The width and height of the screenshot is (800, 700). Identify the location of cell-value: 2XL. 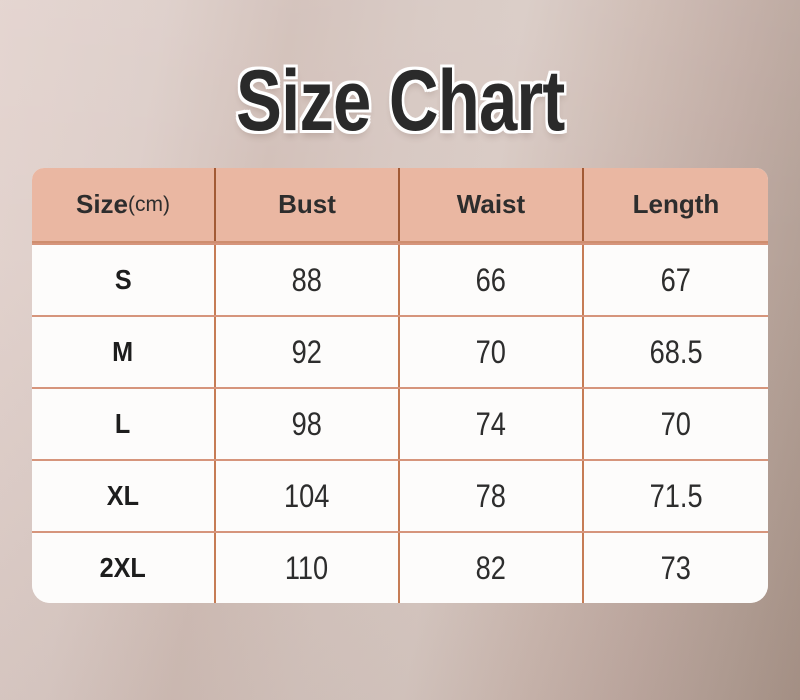
(123, 567).